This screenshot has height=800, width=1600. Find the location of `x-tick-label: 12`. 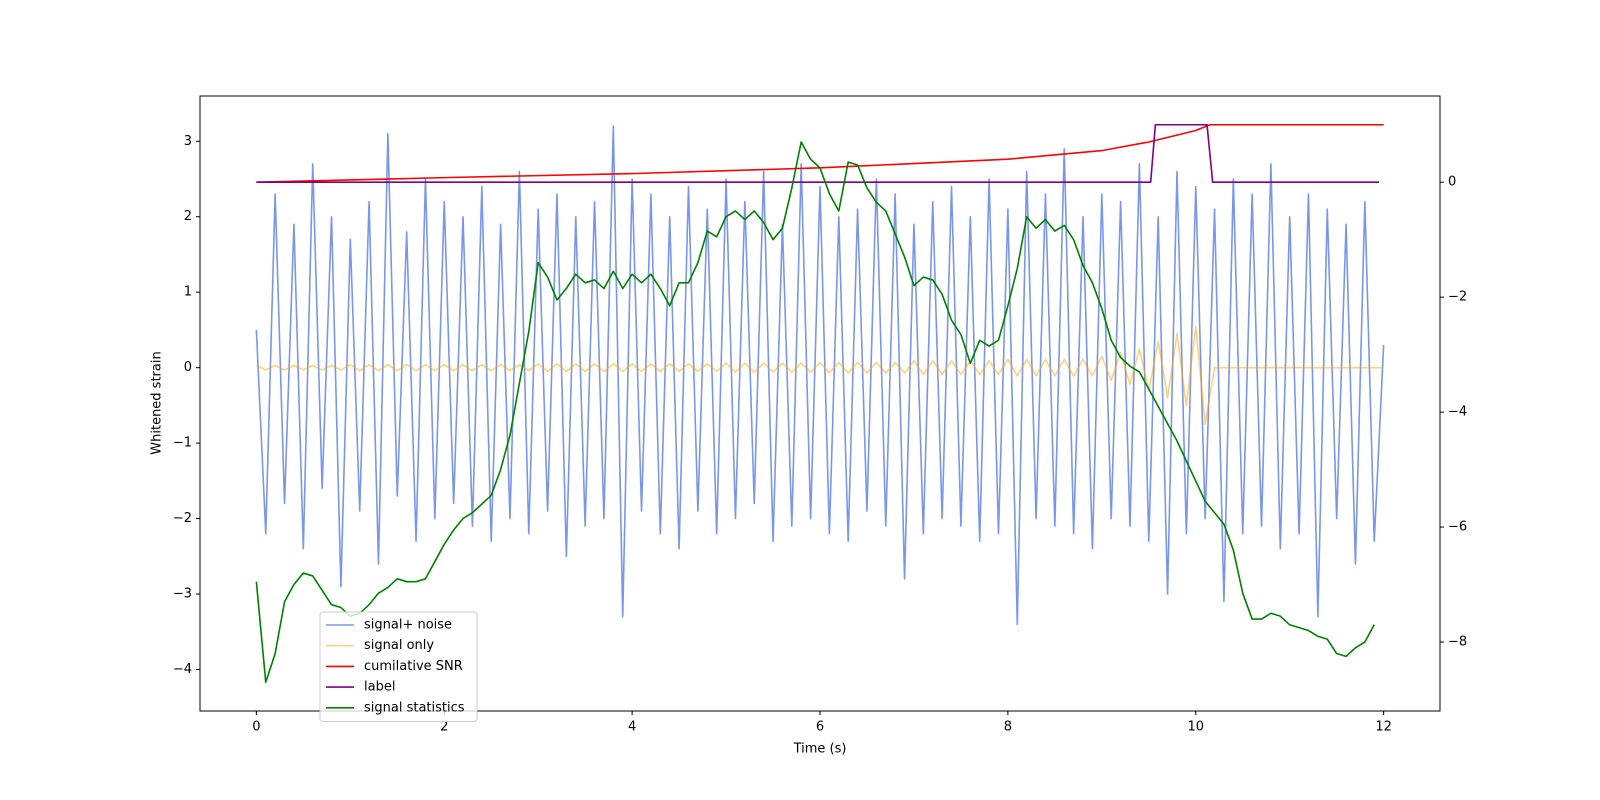

x-tick-label: 12 is located at coordinates (1383, 727).